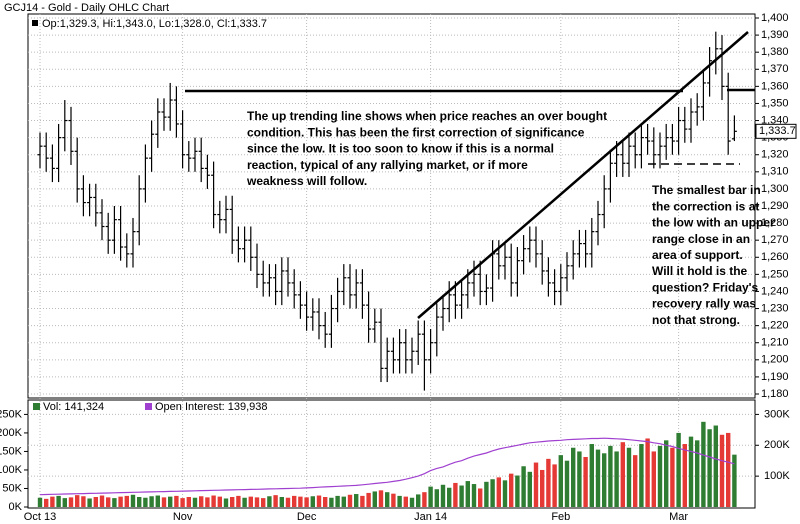  Describe the element at coordinates (705, 287) in the screenshot. I see `annotation-text: question? Friday's` at that location.